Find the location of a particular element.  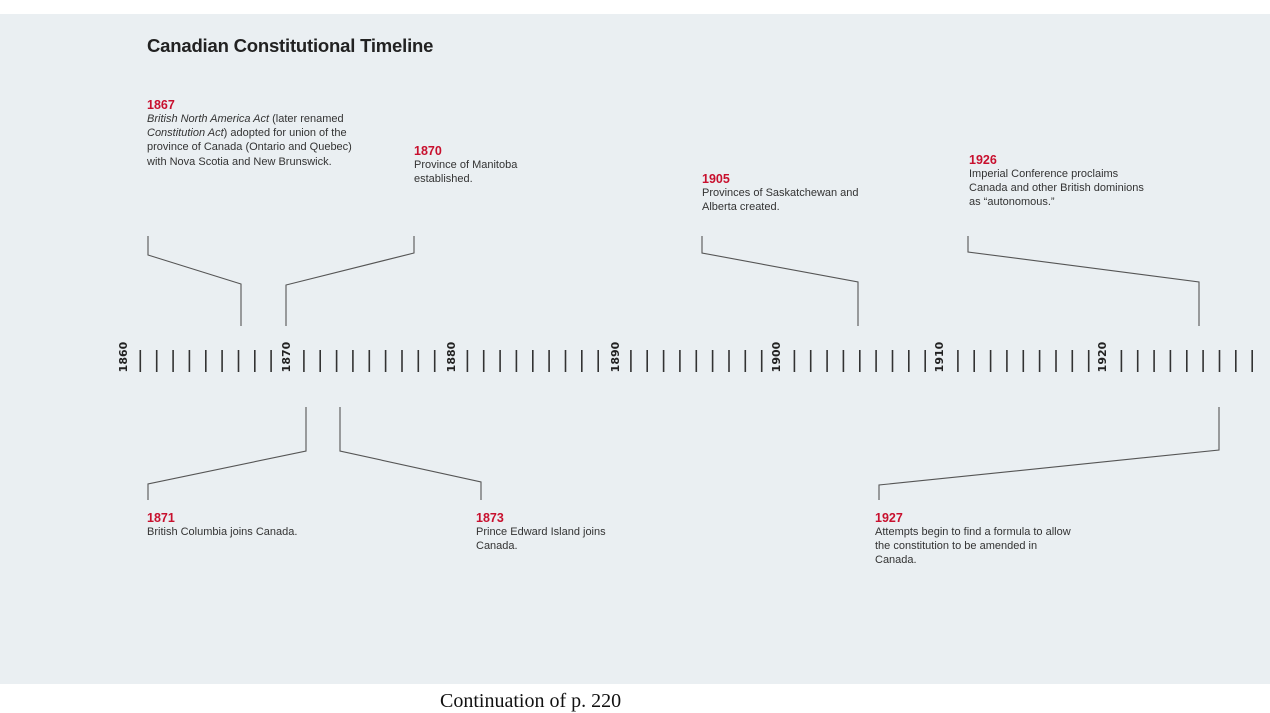

decade-label-1880: 1880 is located at coordinates (451, 357).